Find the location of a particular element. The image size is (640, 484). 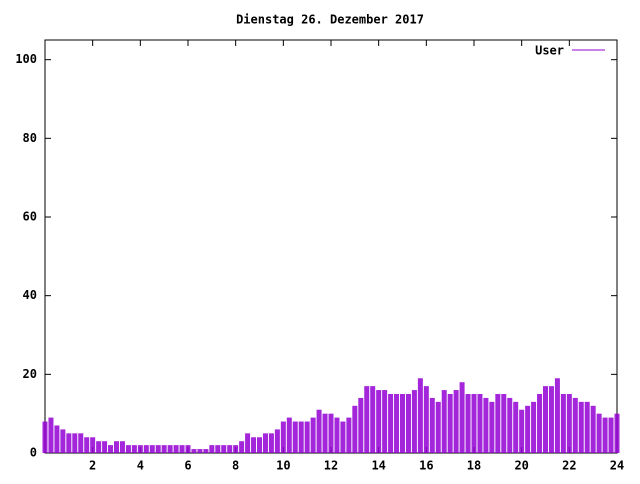

x-tick-label: 24 is located at coordinates (617, 466).